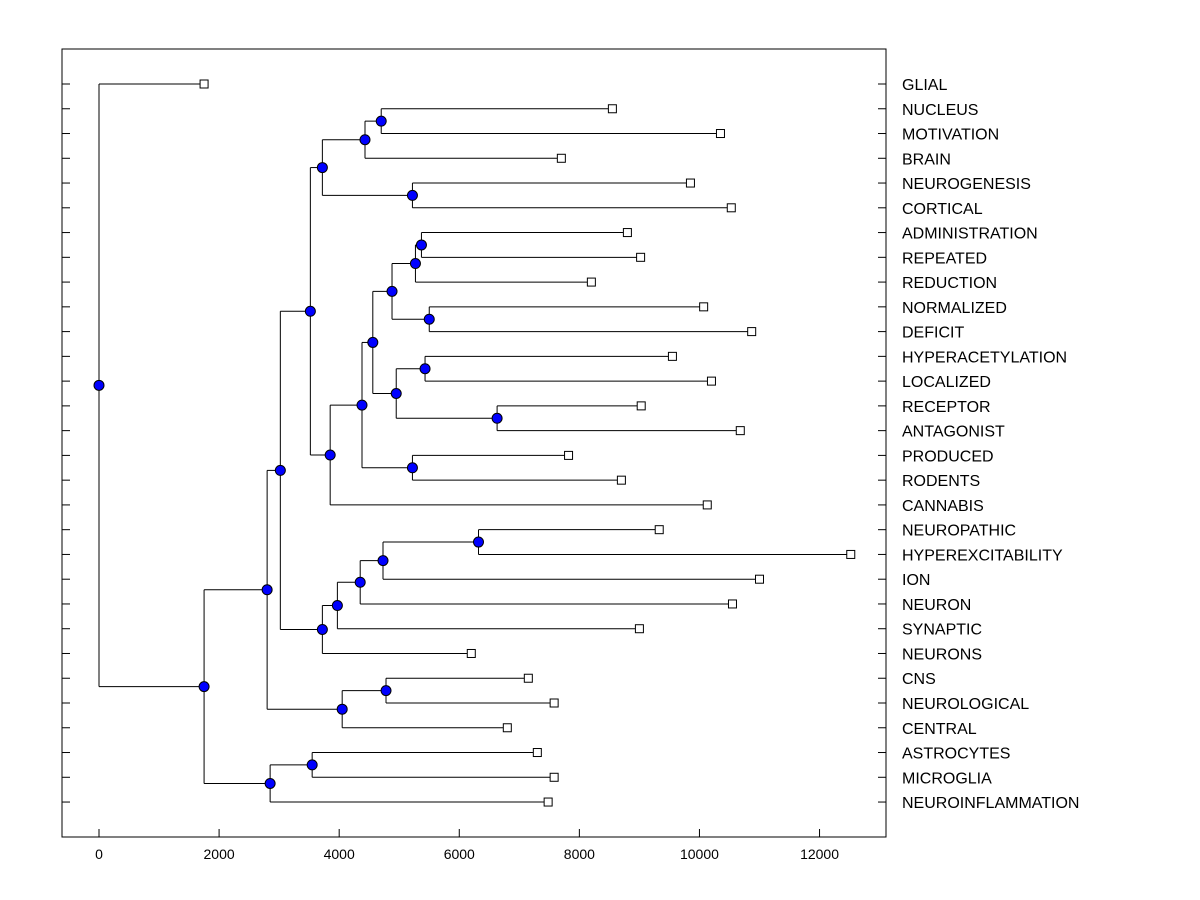  What do you see at coordinates (948, 456) in the screenshot?
I see `leaf-label: PRODUCED` at bounding box center [948, 456].